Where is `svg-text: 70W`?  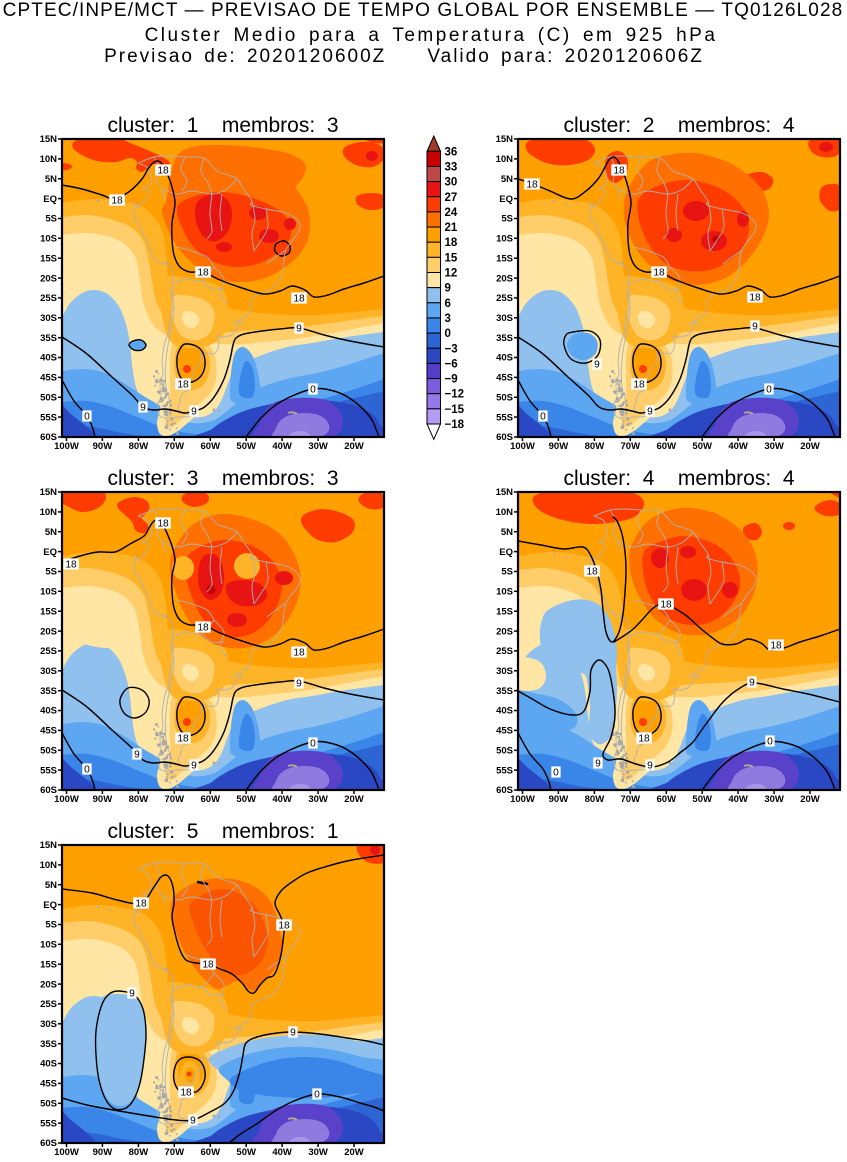
svg-text: 70W is located at coordinates (631, 799).